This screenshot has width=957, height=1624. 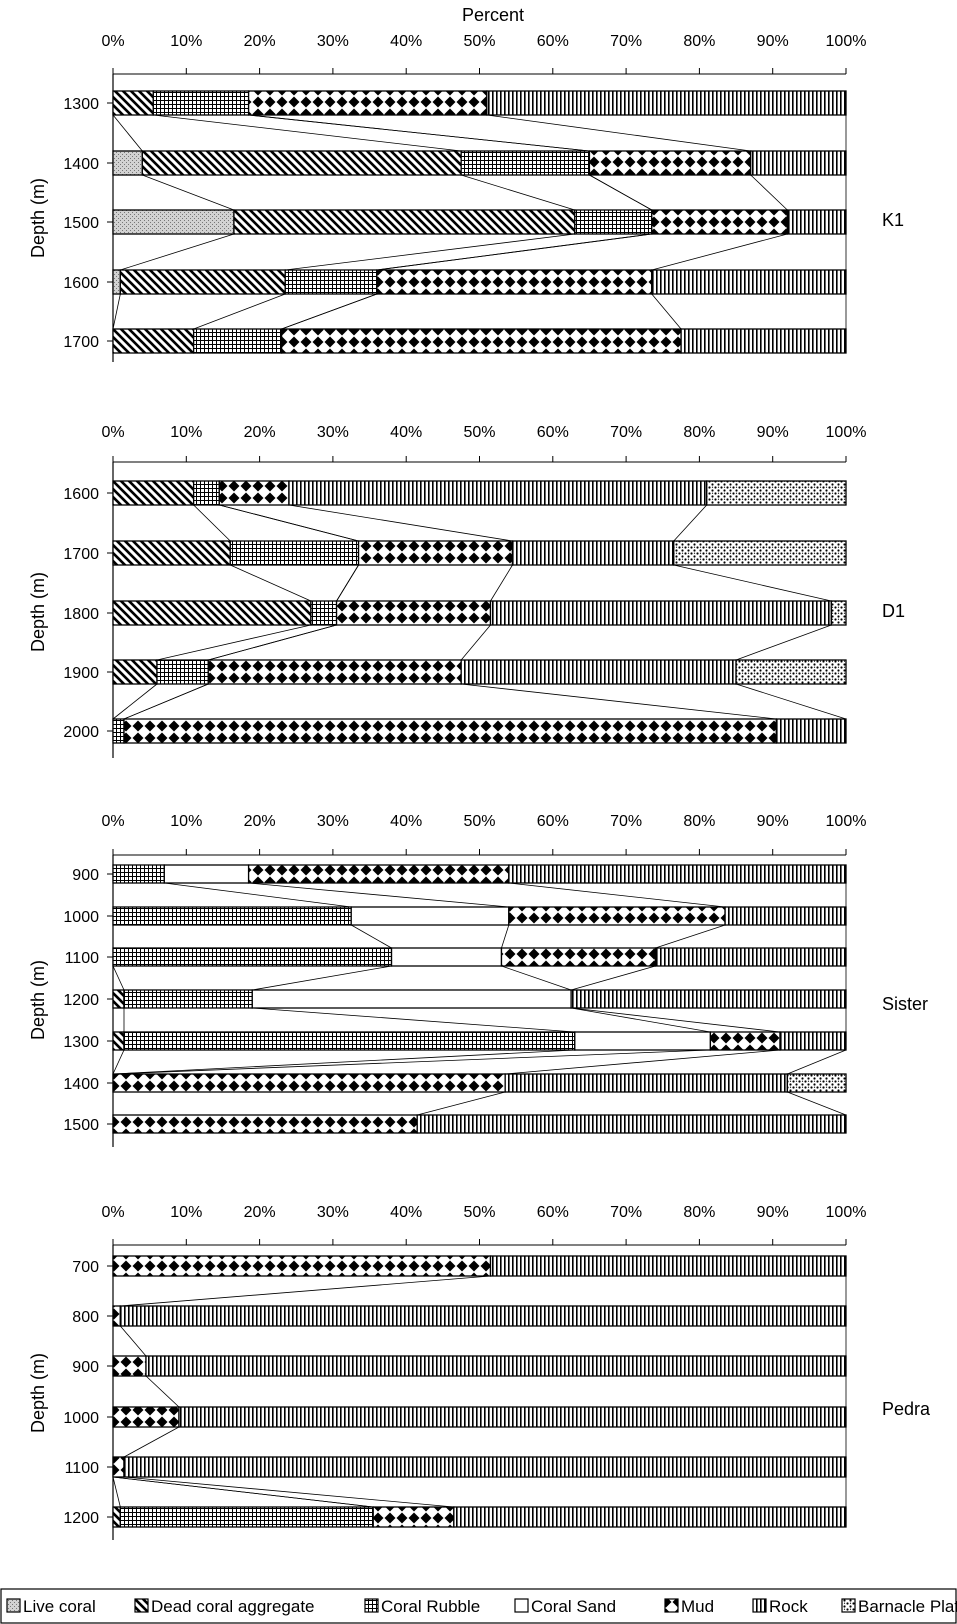 I want to click on depth-label: 1400, so click(x=81, y=1084).